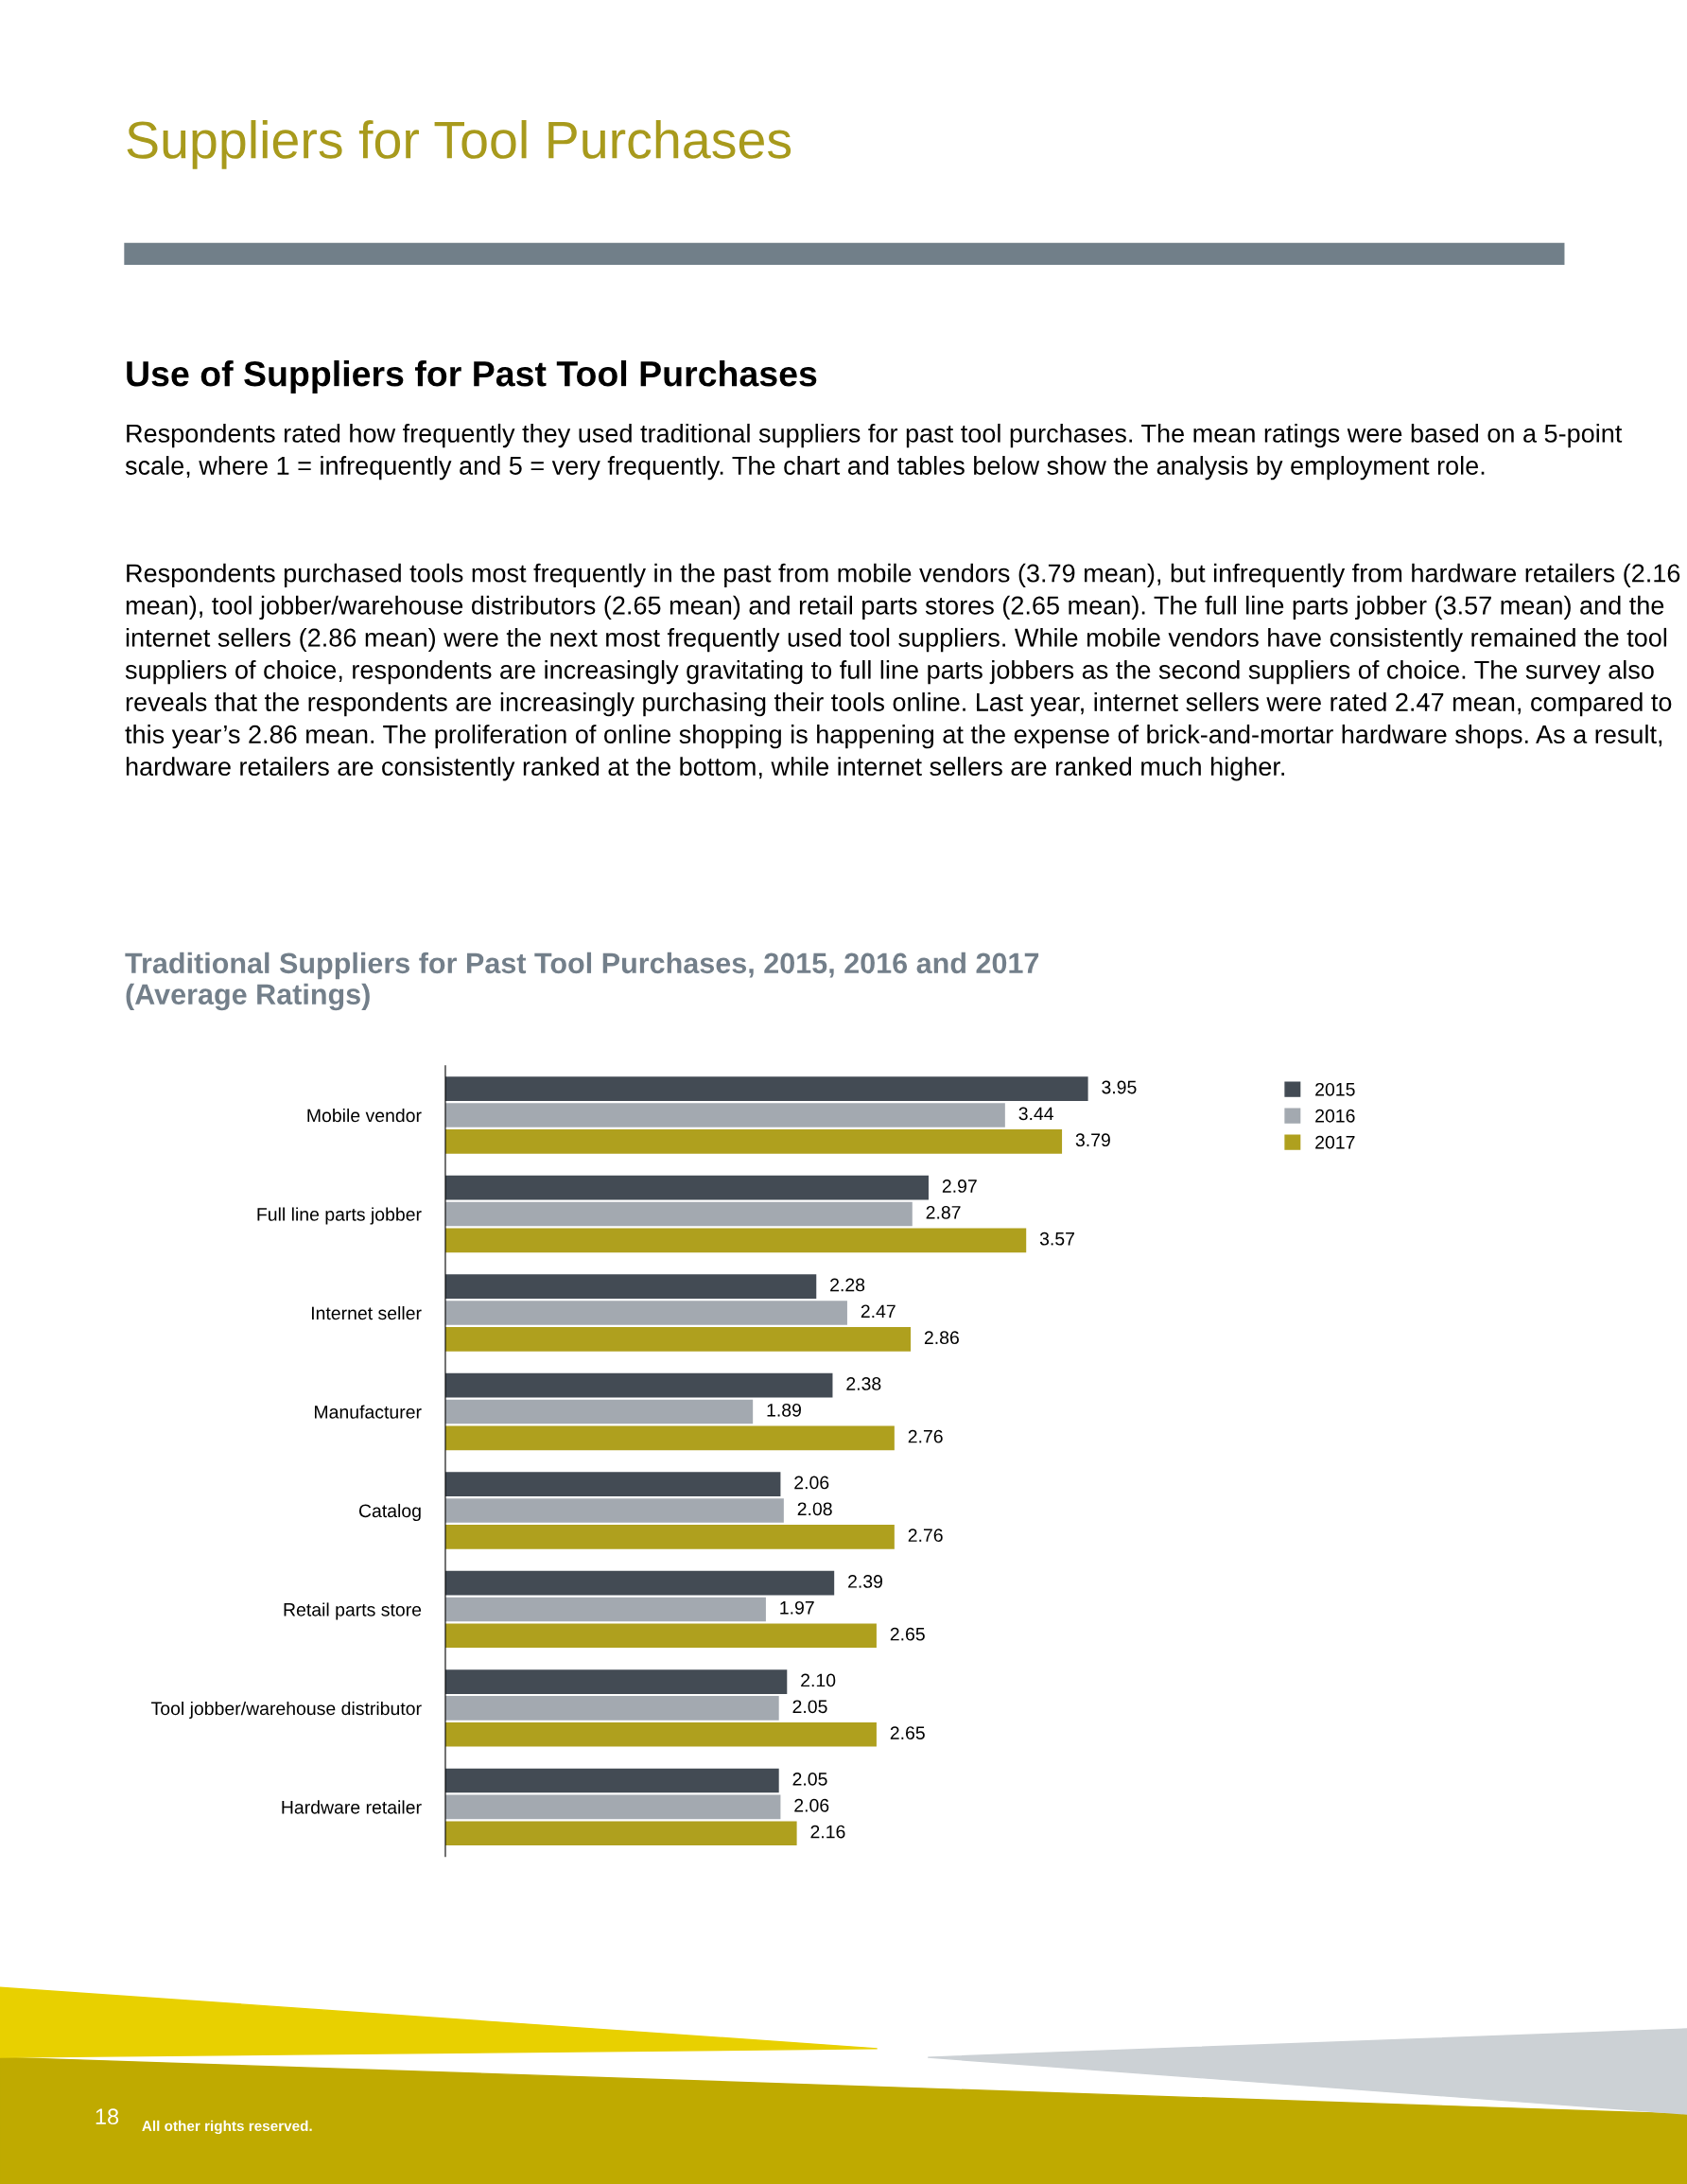 Image resolution: width=1687 pixels, height=2184 pixels. What do you see at coordinates (864, 1384) in the screenshot?
I see `data-label: 2.38` at bounding box center [864, 1384].